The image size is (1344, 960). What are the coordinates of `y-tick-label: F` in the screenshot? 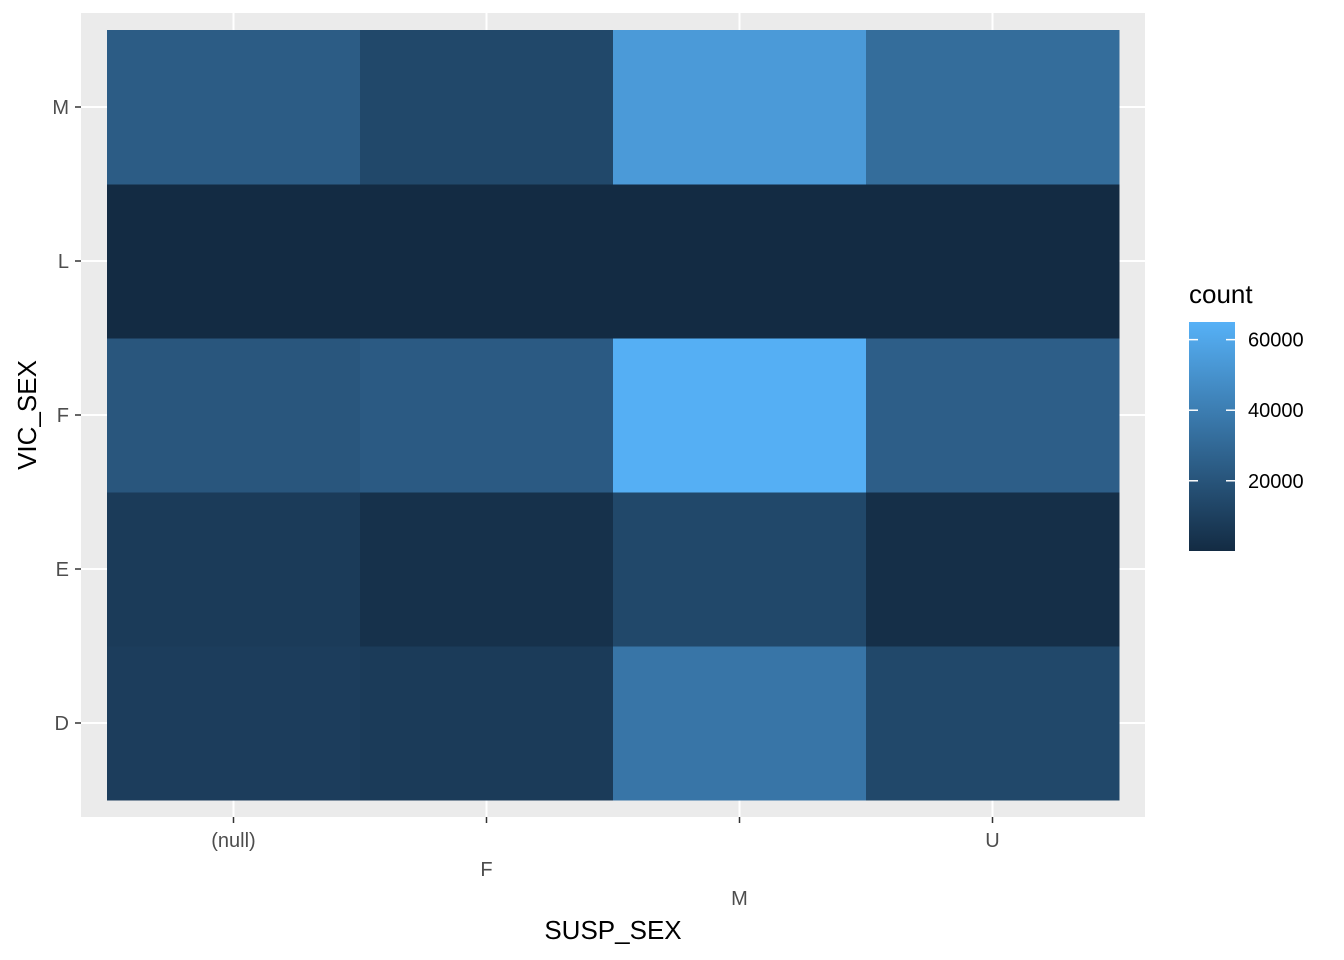 It's located at (63, 416).